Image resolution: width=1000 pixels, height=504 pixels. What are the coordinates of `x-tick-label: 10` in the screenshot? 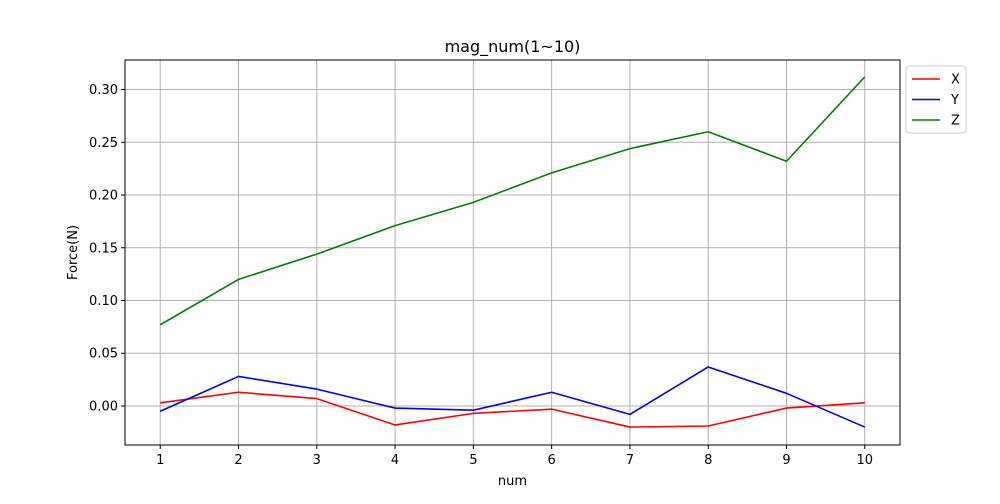 It's located at (864, 460).